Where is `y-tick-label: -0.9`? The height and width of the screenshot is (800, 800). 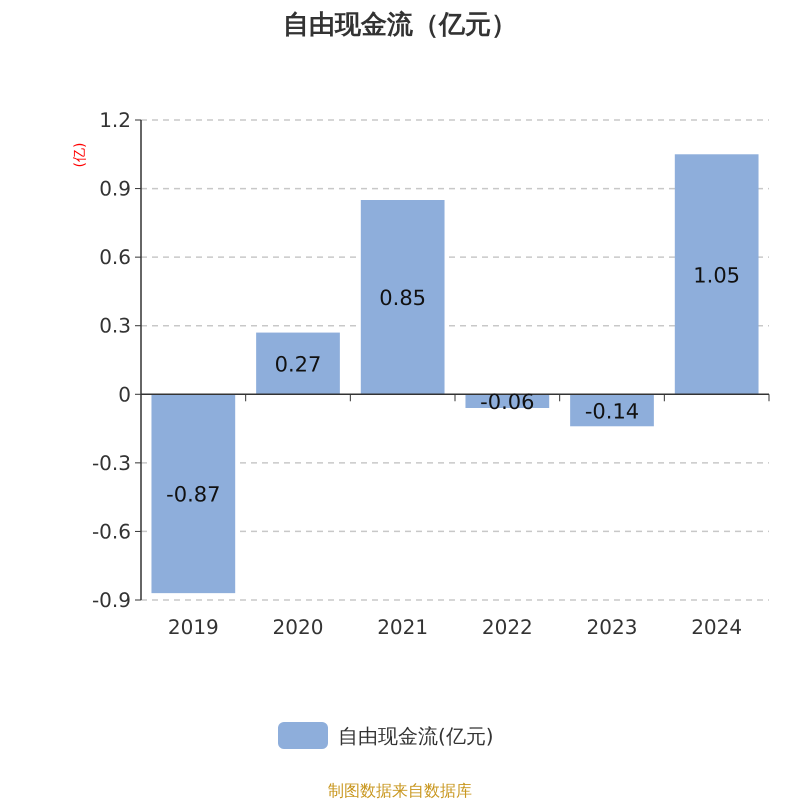
y-tick-label: -0.9 is located at coordinates (111, 600).